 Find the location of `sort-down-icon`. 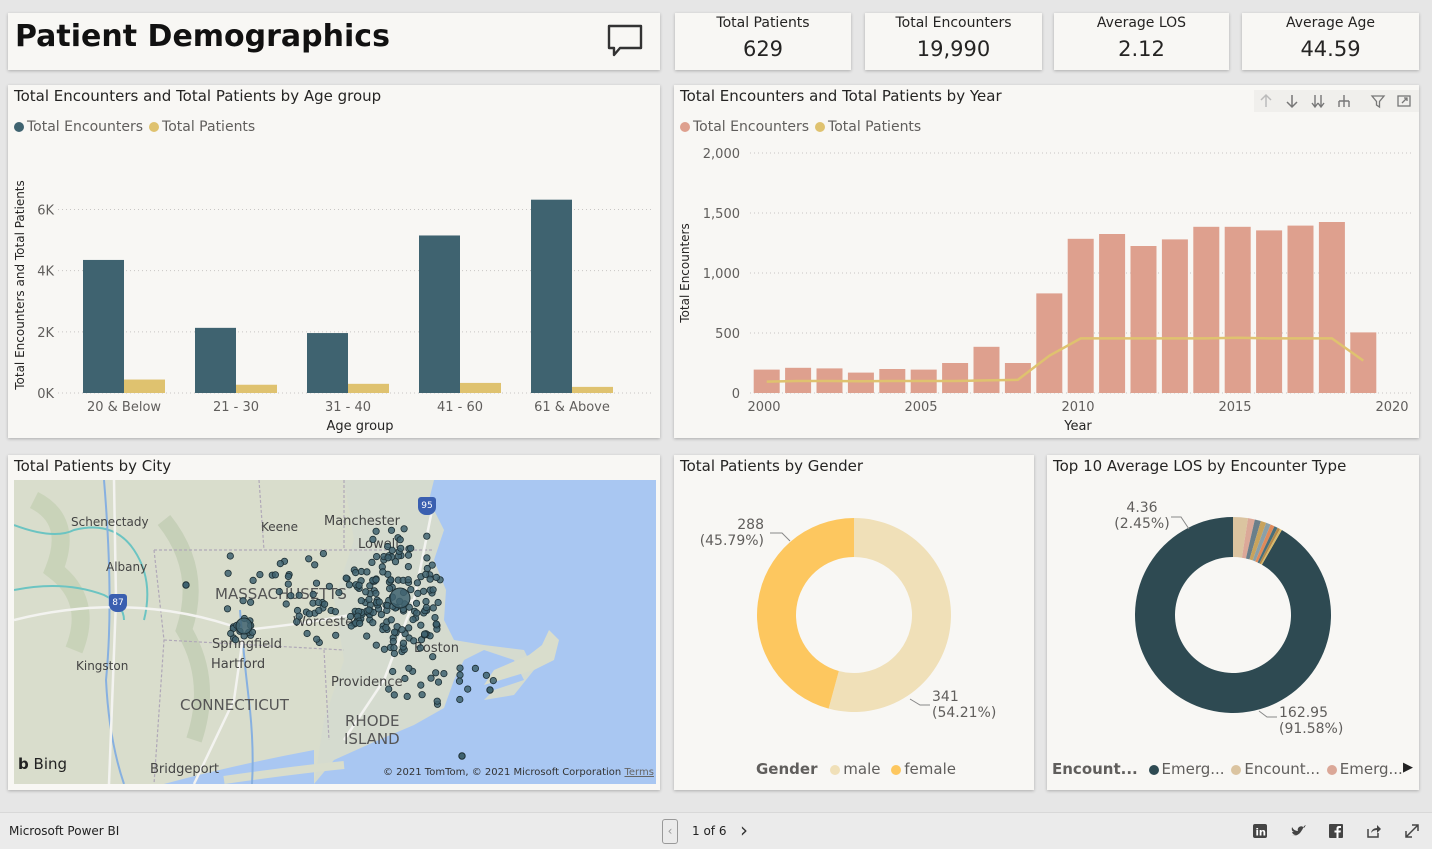

sort-down-icon is located at coordinates (1292, 101).